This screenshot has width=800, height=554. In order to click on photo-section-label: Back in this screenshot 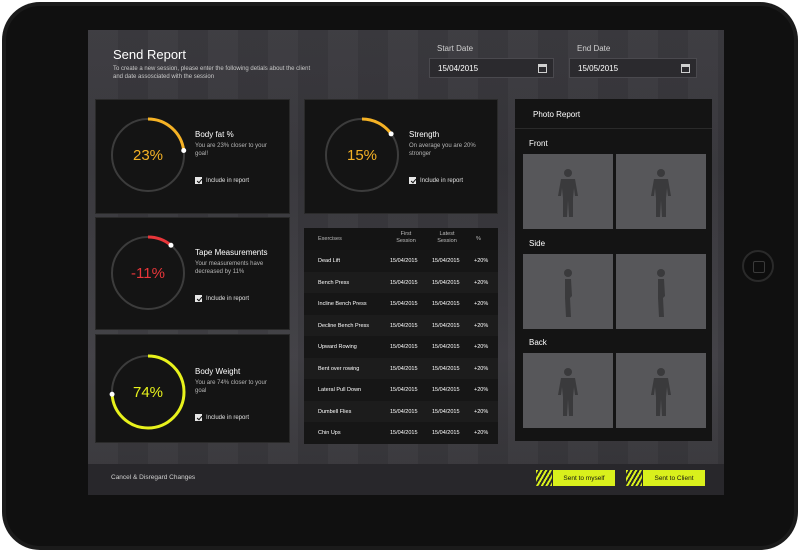, I will do `click(538, 342)`.